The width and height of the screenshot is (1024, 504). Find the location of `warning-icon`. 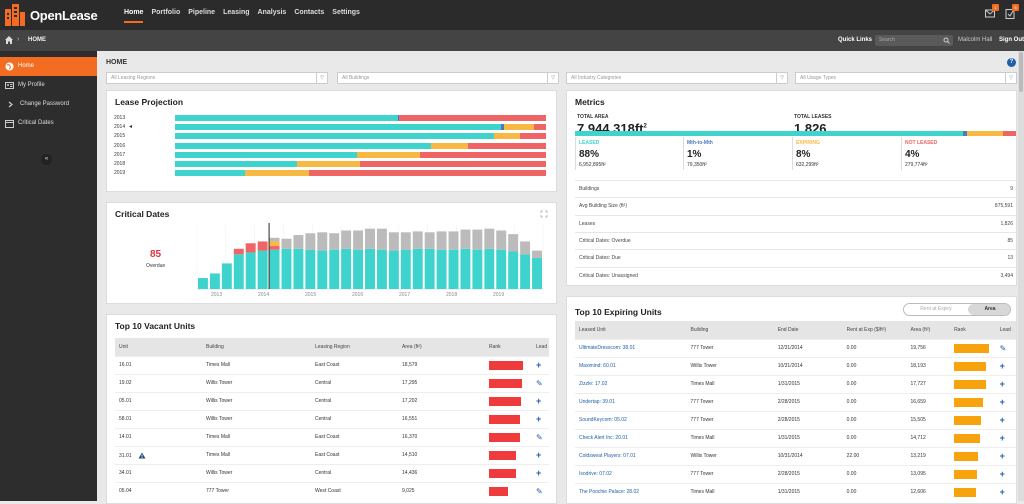

warning-icon is located at coordinates (142, 455).